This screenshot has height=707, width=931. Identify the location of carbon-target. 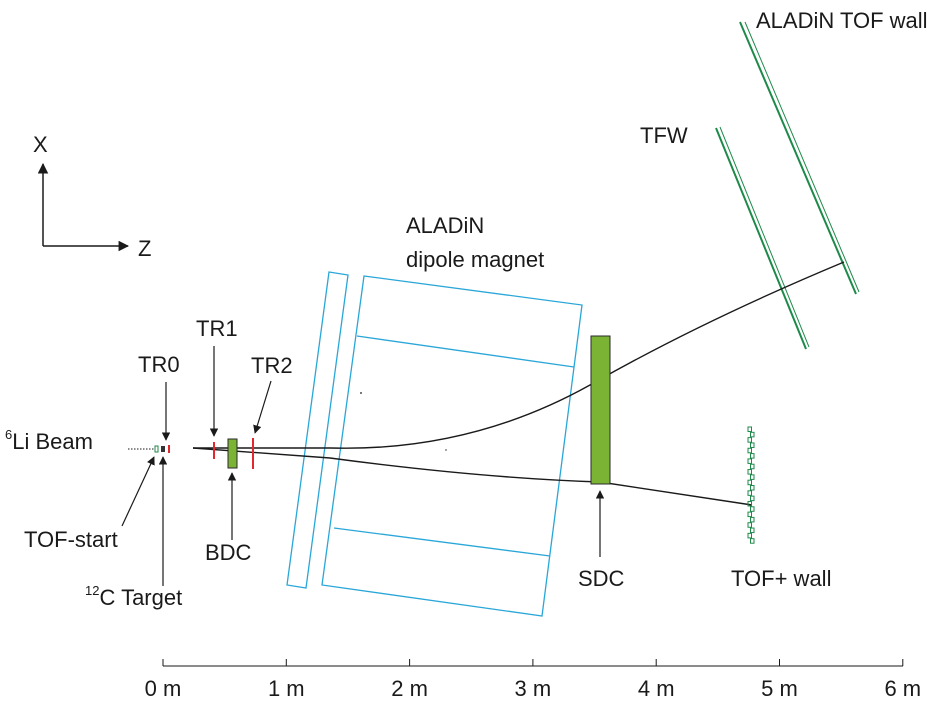
(163, 449).